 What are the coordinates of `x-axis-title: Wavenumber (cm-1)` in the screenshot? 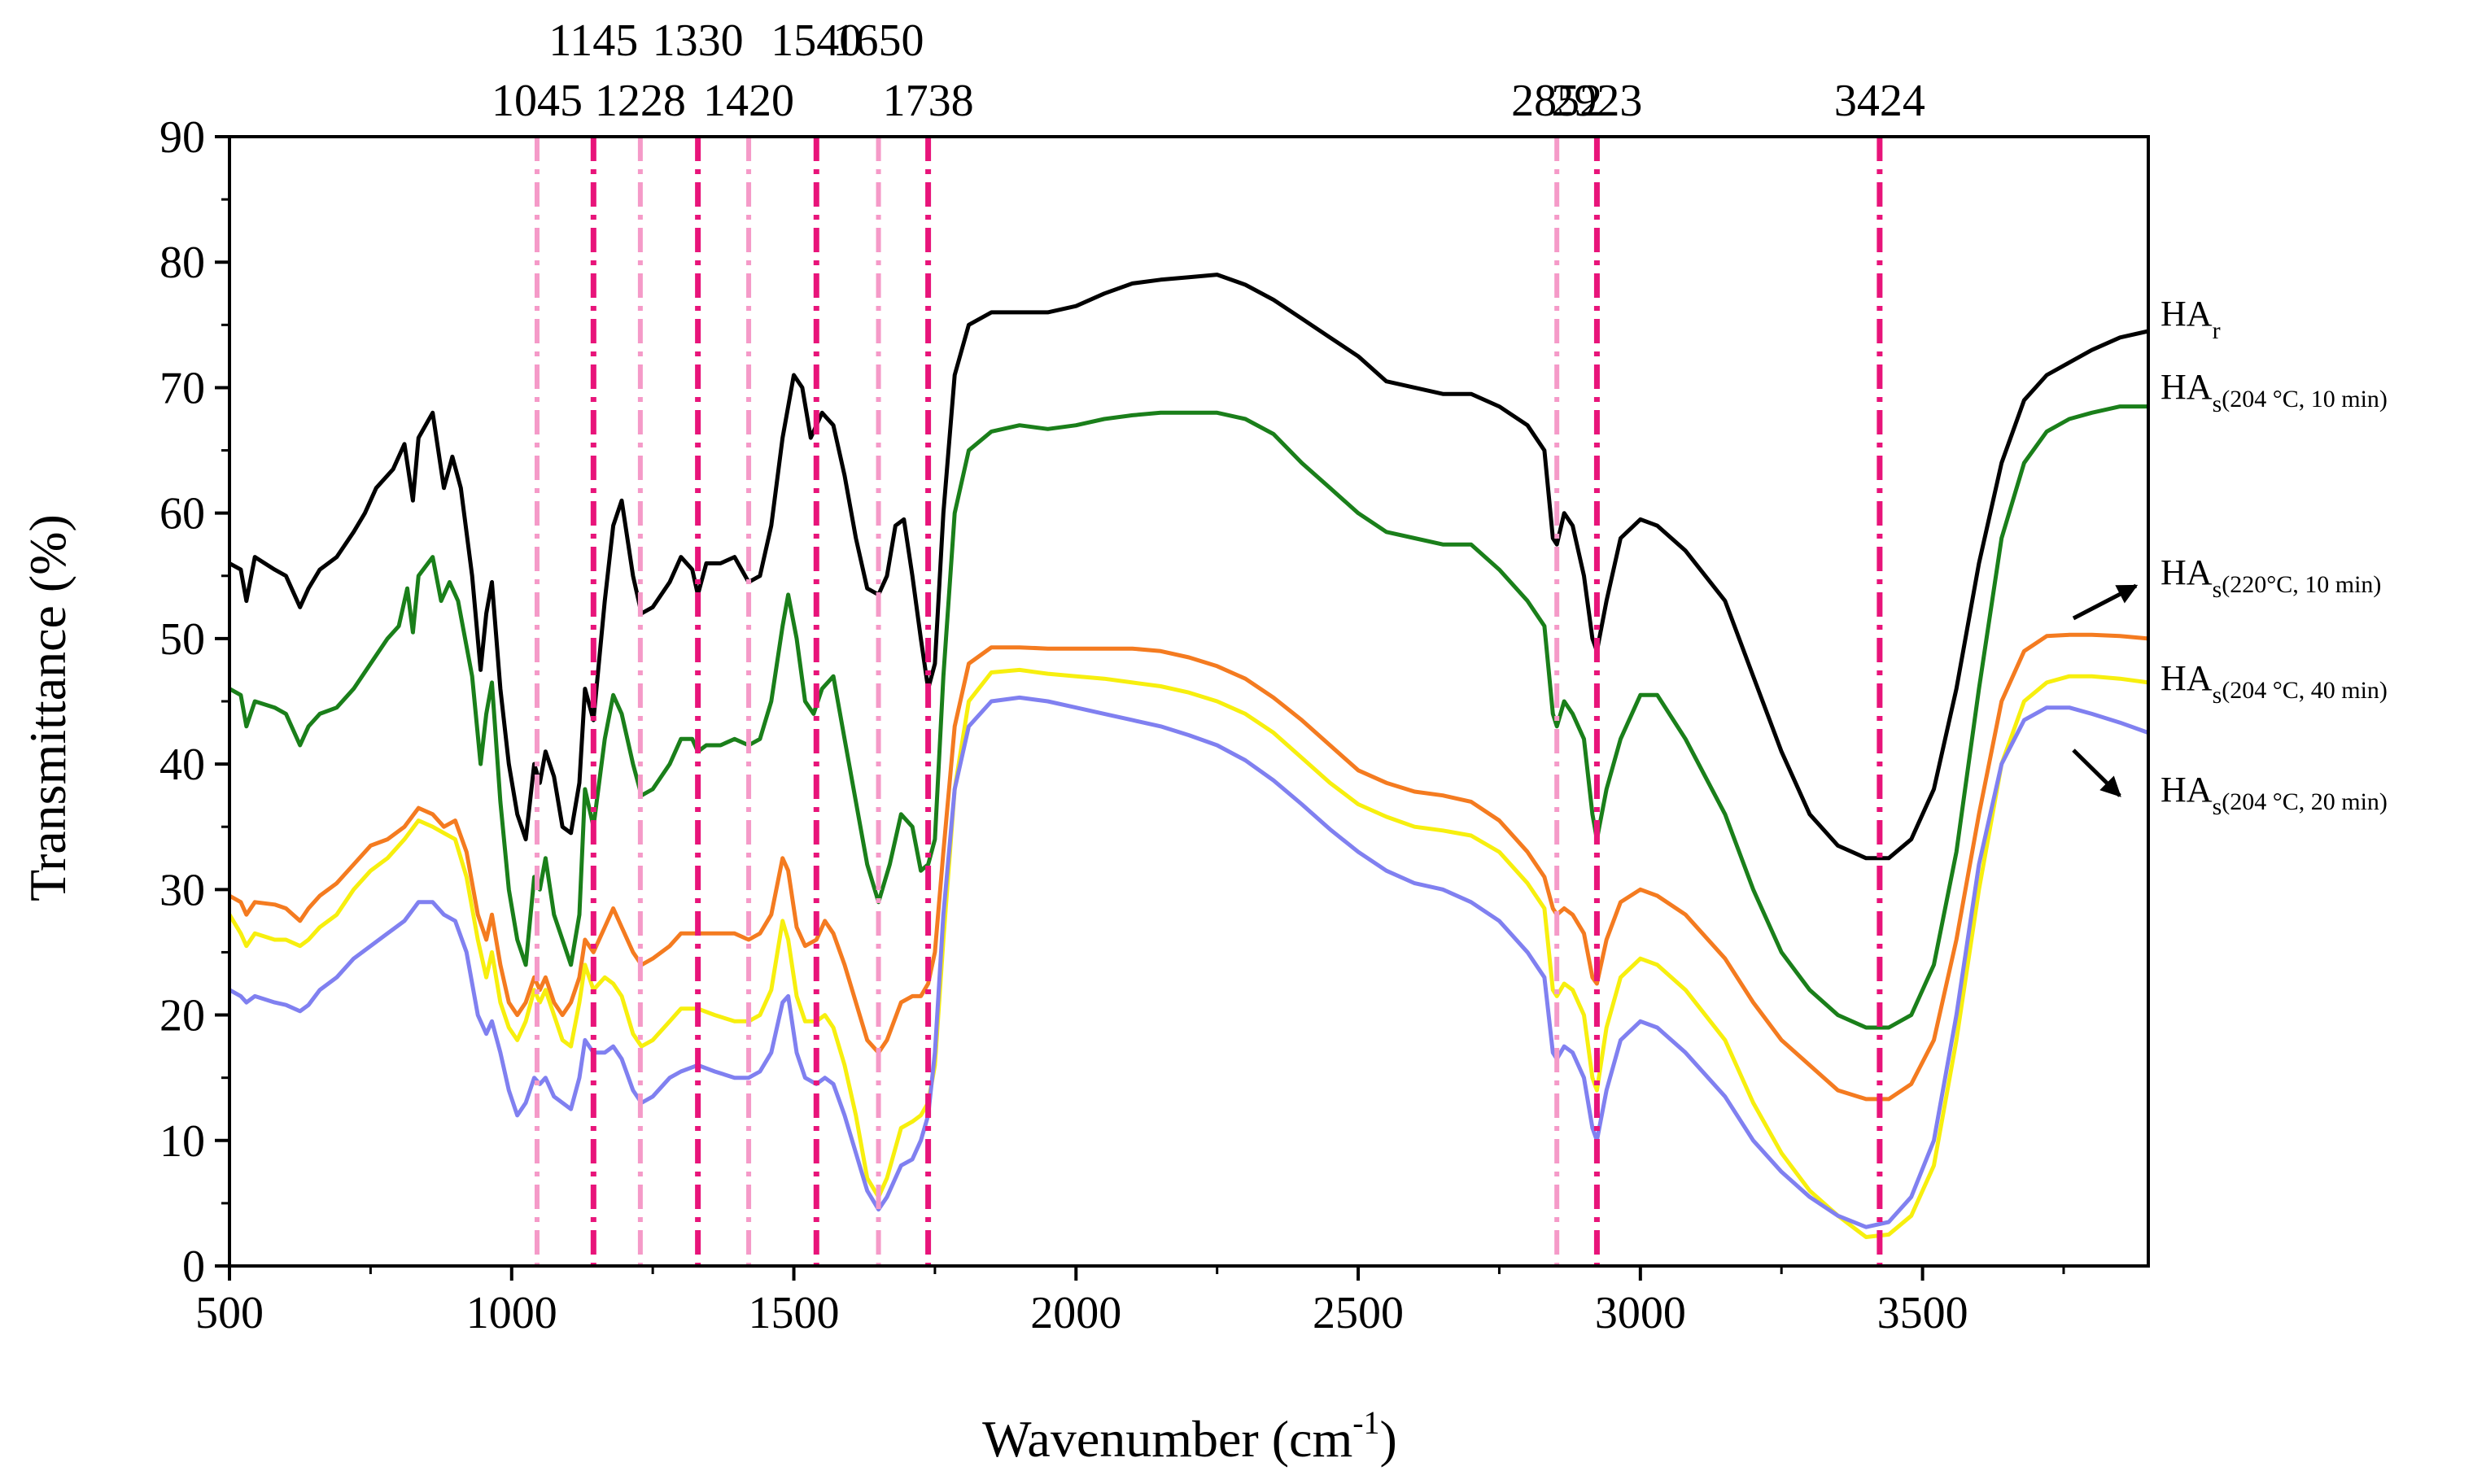 It's located at (1189, 1436).